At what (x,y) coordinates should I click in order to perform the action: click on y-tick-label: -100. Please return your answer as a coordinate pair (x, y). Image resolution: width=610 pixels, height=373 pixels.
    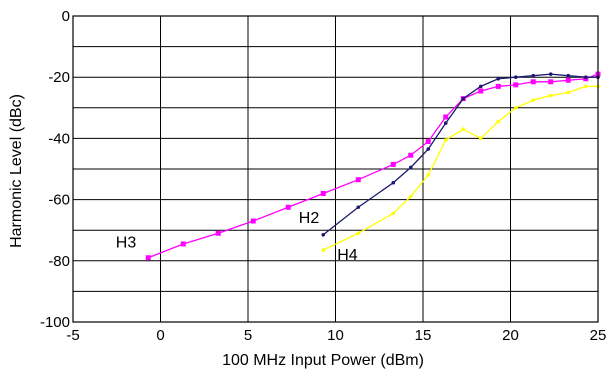
    Looking at the image, I should click on (55, 322).